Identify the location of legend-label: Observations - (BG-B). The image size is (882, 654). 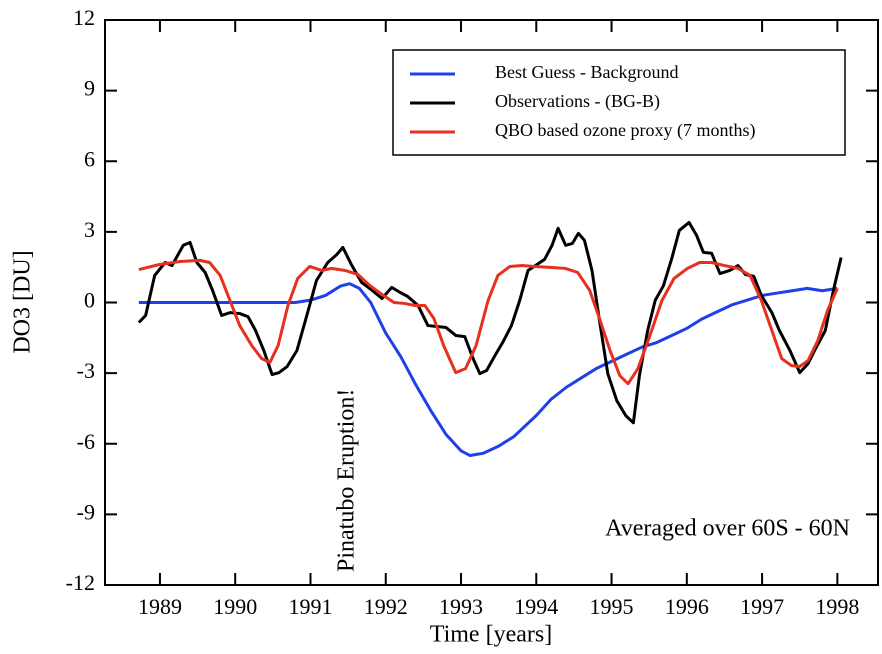
(577, 101).